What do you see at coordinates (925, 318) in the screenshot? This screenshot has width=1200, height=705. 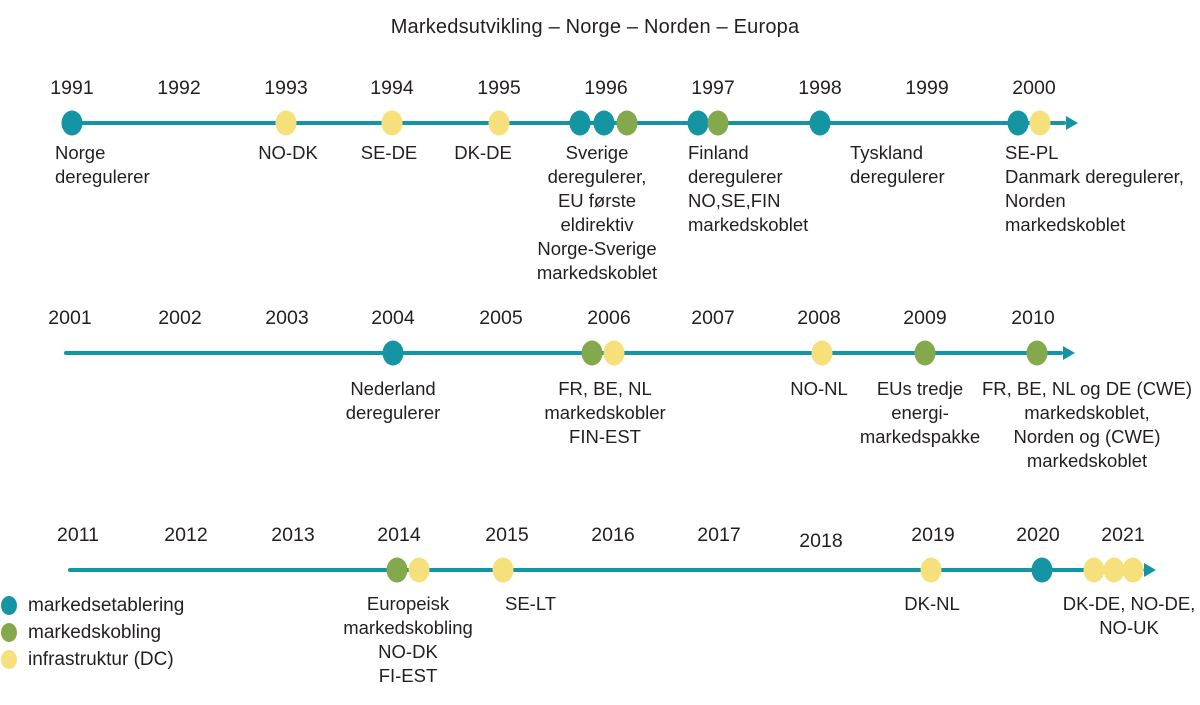 I see `year-label: 2009` at bounding box center [925, 318].